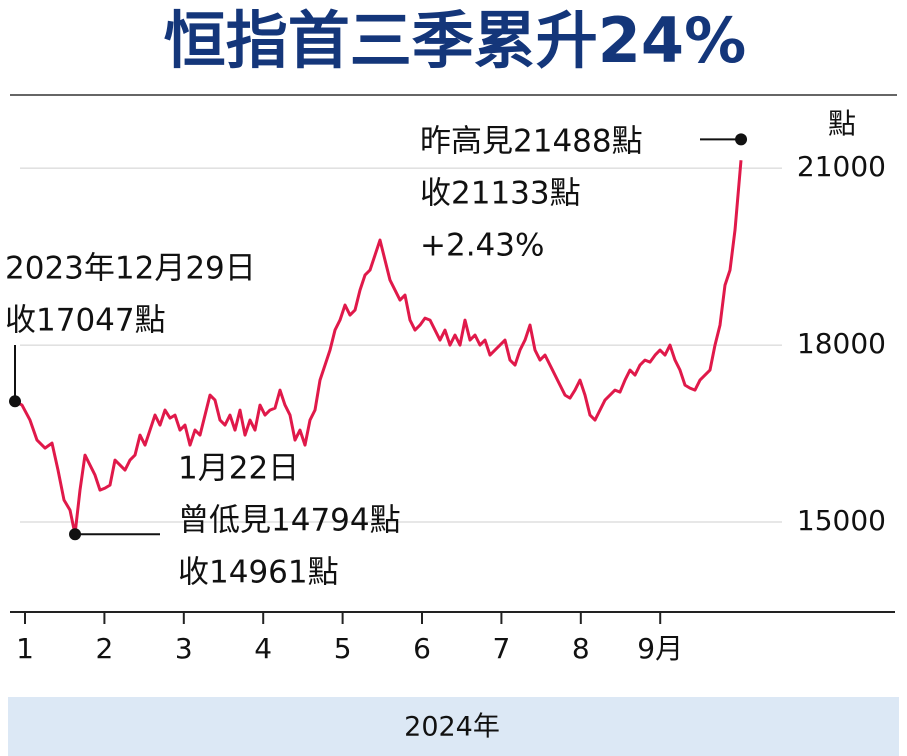 The image size is (907, 756). I want to click on x-label-band, so click(453, 726).